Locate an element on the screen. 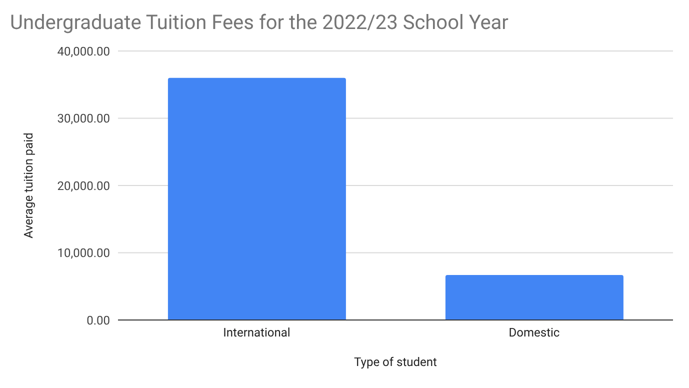 The image size is (689, 388). y-tick-label: 10,000.00 is located at coordinates (83, 253).